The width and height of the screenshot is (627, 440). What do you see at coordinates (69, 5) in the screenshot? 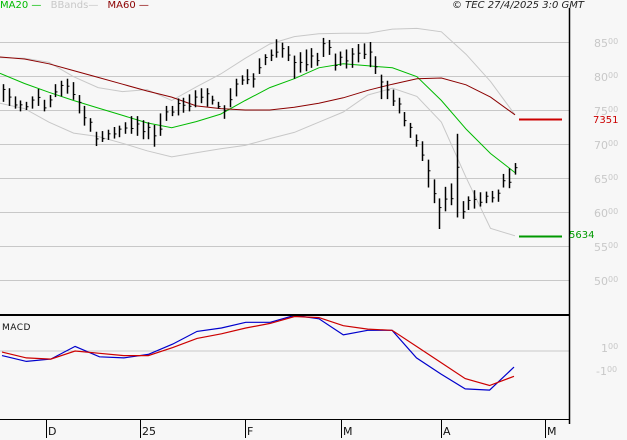
I see `legend-bbands-label: BBands` at bounding box center [69, 5].